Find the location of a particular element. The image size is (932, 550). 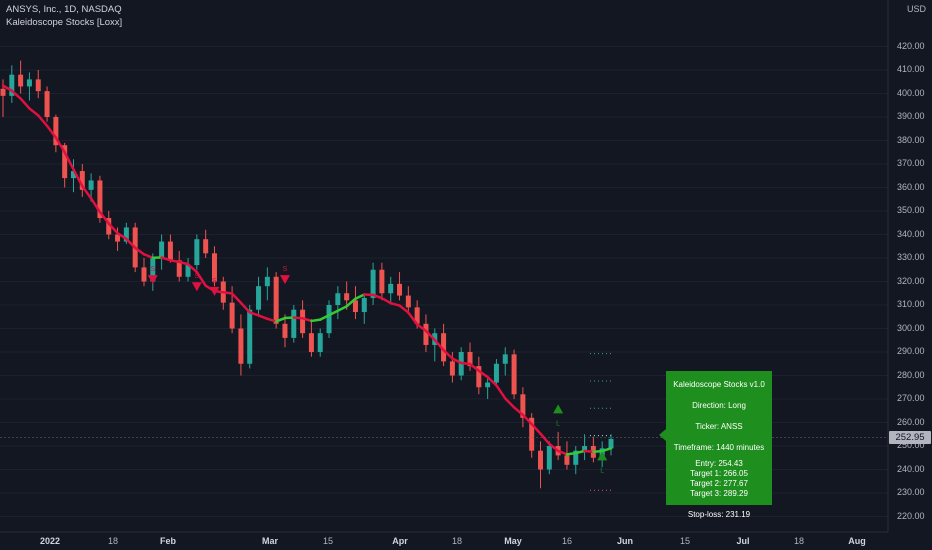

info-title: Kaleidoscope Stocks v1.0 is located at coordinates (719, 384).